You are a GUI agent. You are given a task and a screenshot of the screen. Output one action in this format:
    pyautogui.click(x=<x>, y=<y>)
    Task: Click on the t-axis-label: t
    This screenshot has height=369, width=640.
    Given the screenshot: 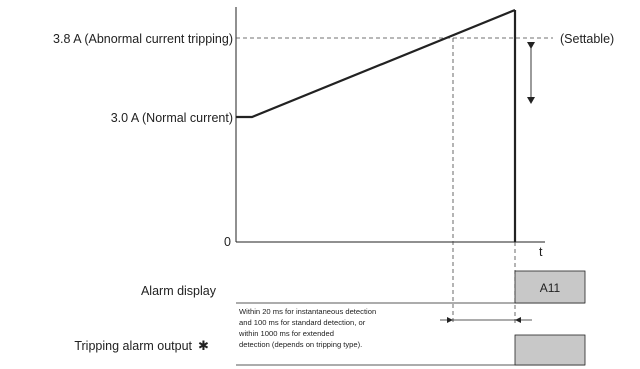 What is the action you would take?
    pyautogui.click(x=541, y=252)
    